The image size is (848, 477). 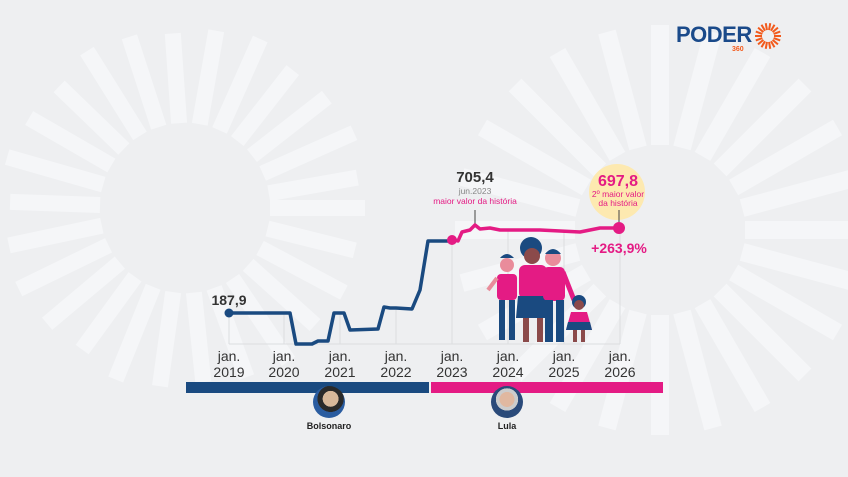 I want to click on peak-note: maior valor da história, so click(x=475, y=201).